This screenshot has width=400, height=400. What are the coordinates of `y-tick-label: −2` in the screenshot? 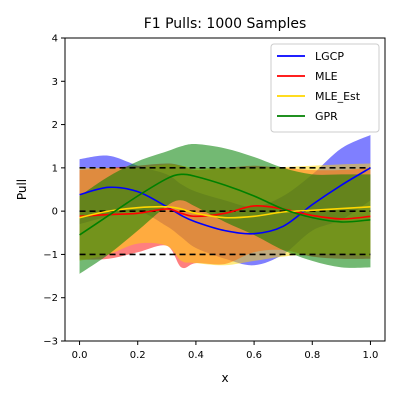 It's located at (50, 298).